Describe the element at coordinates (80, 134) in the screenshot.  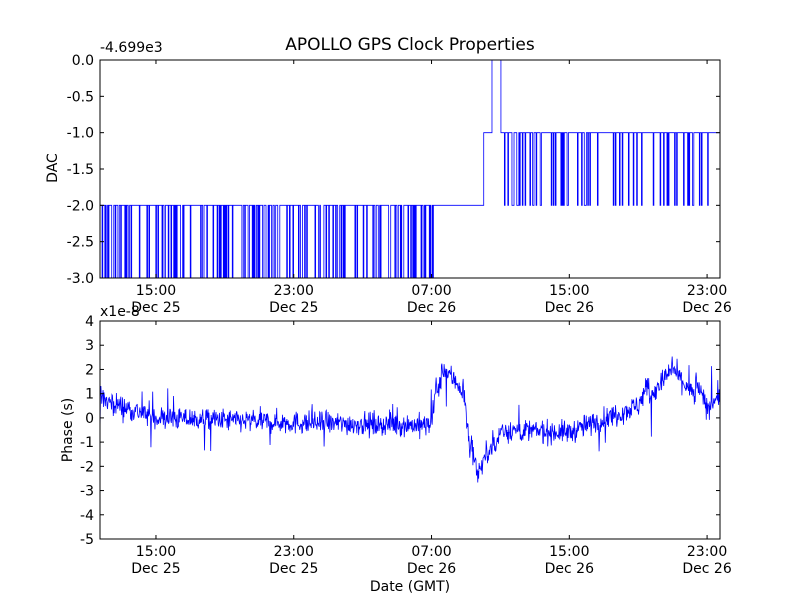
I see `dac-ytick-label: -1.0` at that location.